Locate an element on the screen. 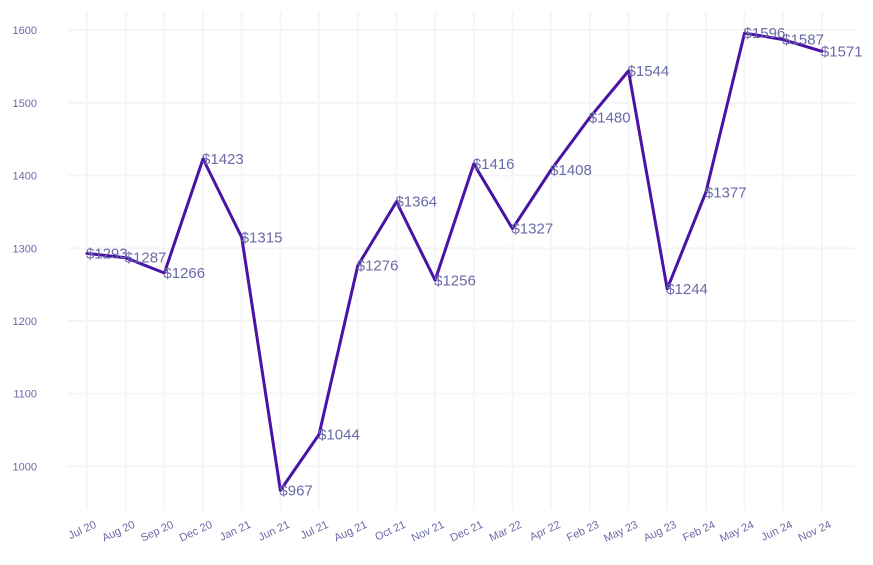  x-tick-label: Jul 20 is located at coordinates (83, 530).